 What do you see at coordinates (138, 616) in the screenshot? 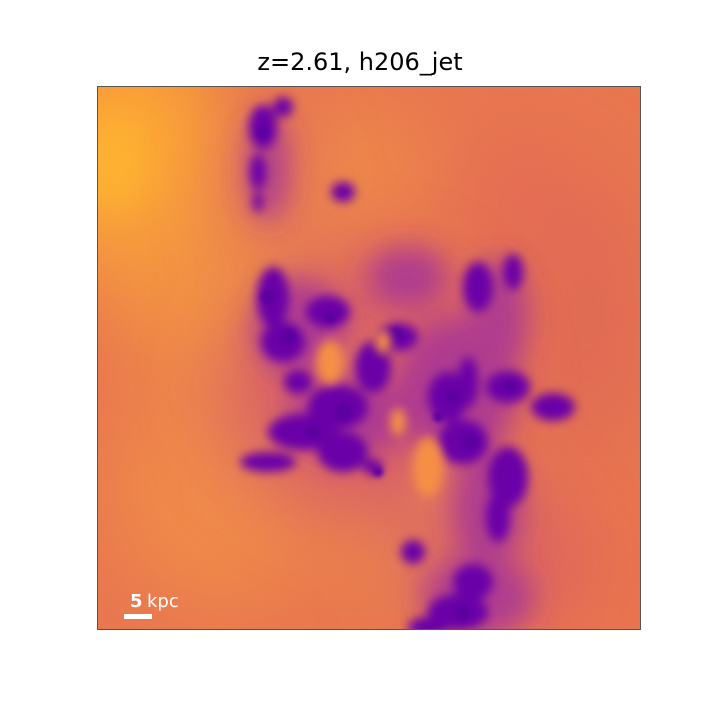
I see `scale-bar` at bounding box center [138, 616].